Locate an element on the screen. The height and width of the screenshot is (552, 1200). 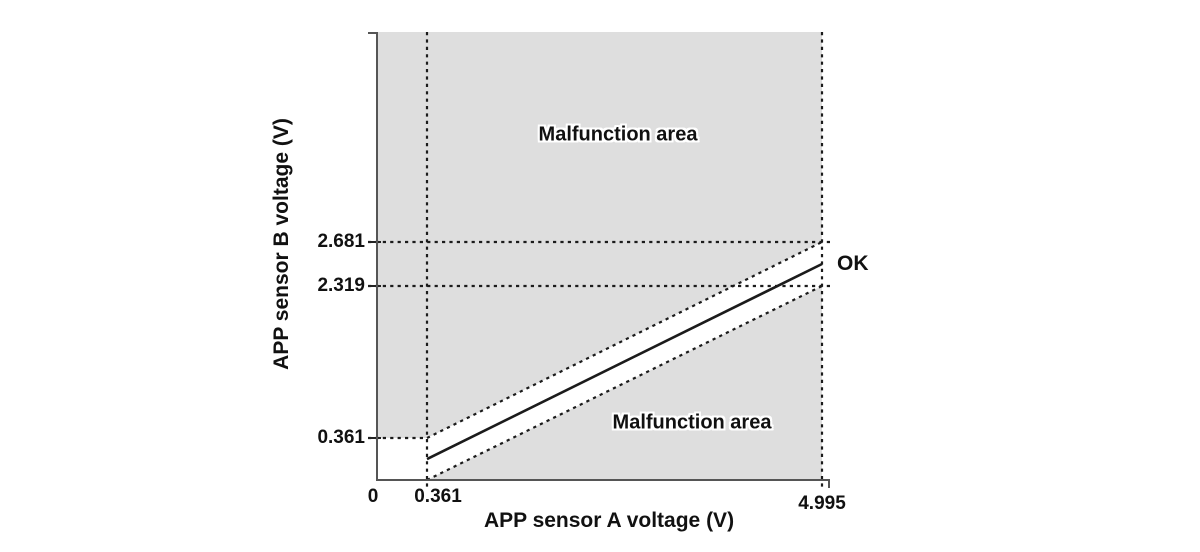
x-tick-label-0361: 0.361 is located at coordinates (438, 496).